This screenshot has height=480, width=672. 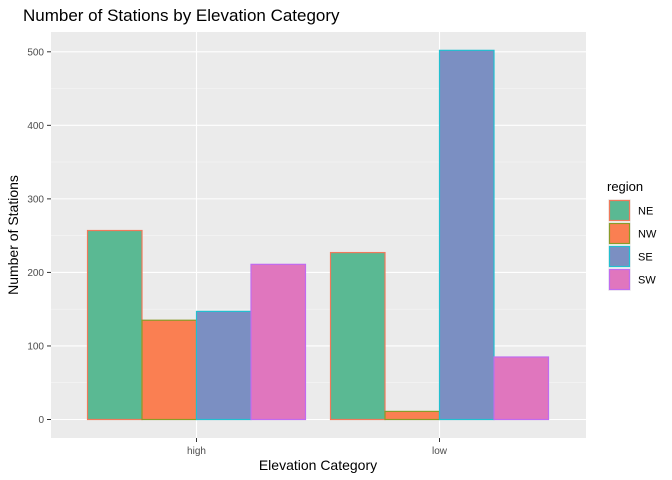 What do you see at coordinates (35, 199) in the screenshot?
I see `y-tick-label: 300` at bounding box center [35, 199].